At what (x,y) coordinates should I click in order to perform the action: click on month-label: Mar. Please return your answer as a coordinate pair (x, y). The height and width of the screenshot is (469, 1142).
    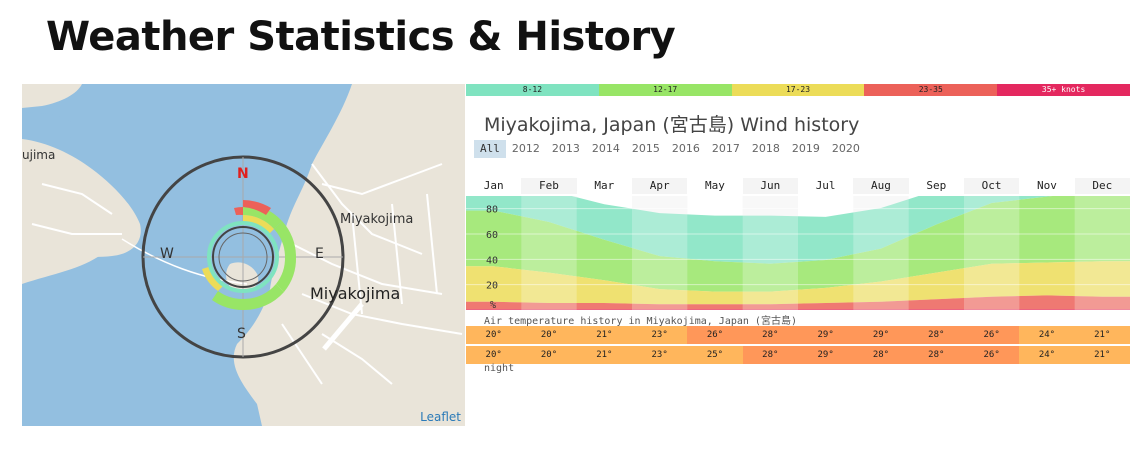
    Looking at the image, I should click on (604, 185).